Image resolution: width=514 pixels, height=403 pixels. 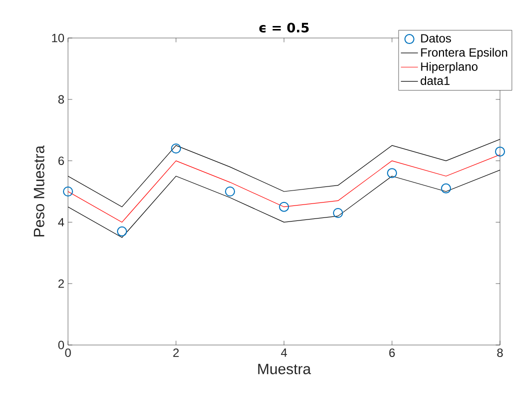 What do you see at coordinates (61, 345) in the screenshot?
I see `y-tick-label: 0` at bounding box center [61, 345].